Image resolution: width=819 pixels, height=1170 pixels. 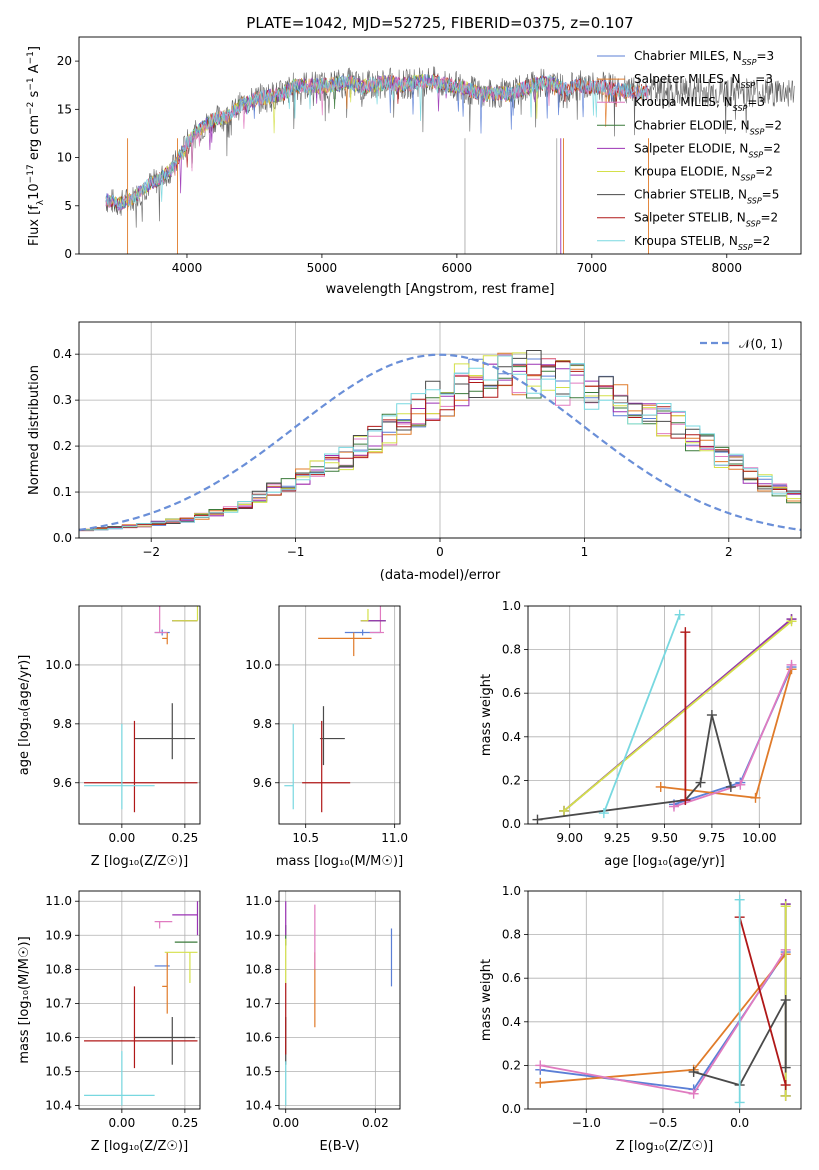 I want to click on x-tick-label: 7000, so click(x=592, y=268).